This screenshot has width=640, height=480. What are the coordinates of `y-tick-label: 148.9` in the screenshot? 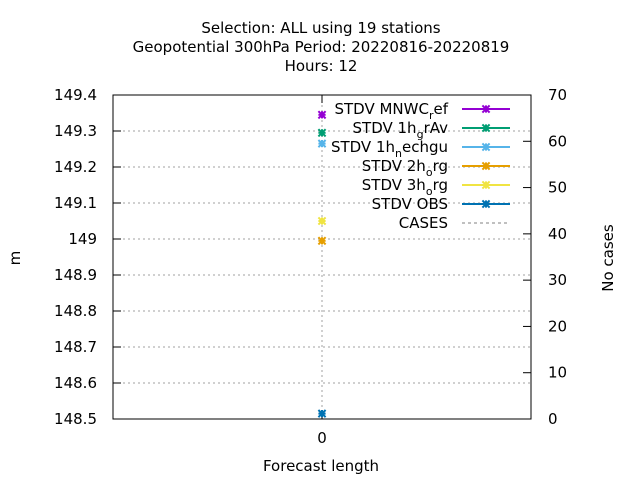 It's located at (75, 275).